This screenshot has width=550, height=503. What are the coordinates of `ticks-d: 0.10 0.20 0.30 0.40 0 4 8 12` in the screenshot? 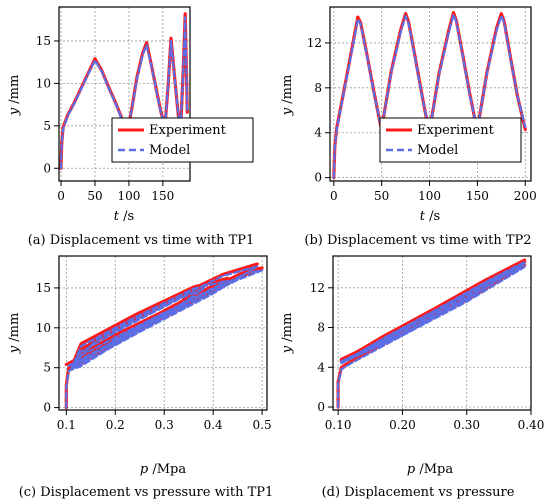 It's located at (427, 356).